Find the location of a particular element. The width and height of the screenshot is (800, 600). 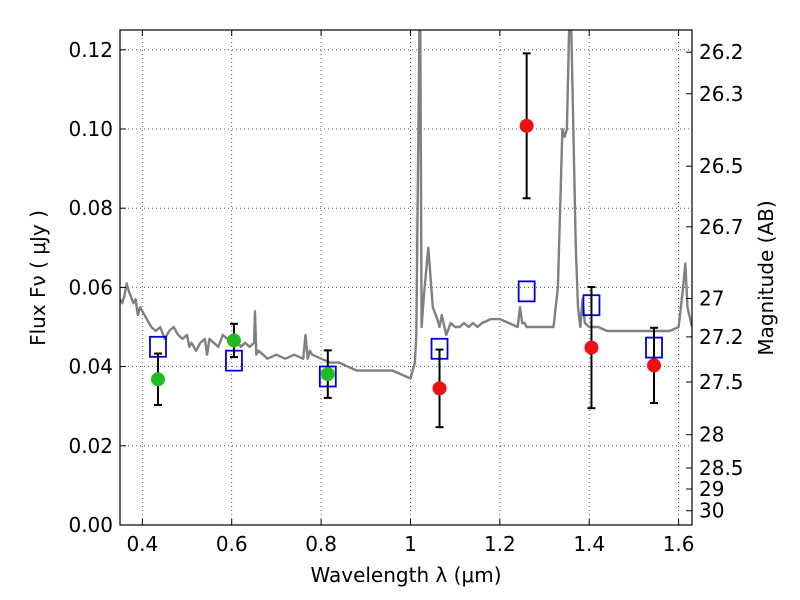

y2-tick-label: 27 is located at coordinates (711, 298).